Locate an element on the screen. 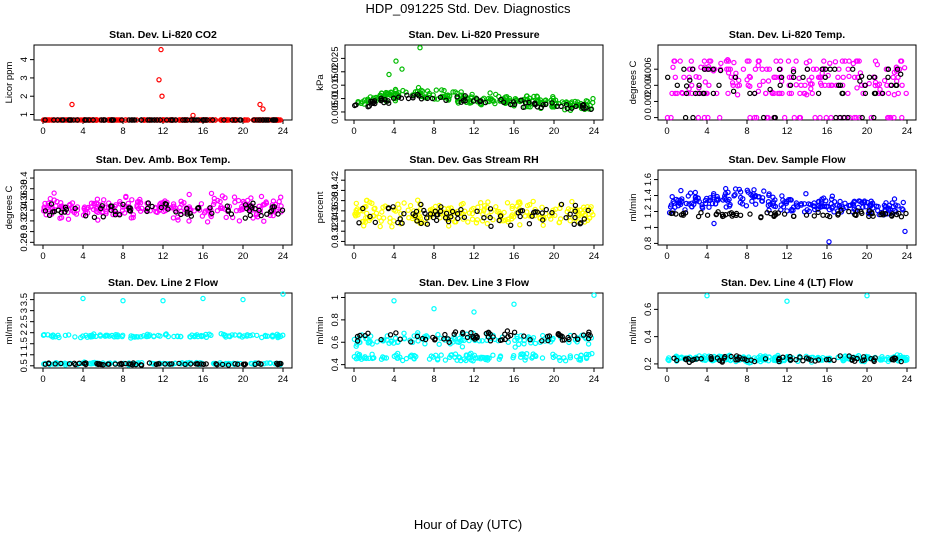 The width and height of the screenshot is (936, 540). x-tick-label: 4 is located at coordinates (393, 256).